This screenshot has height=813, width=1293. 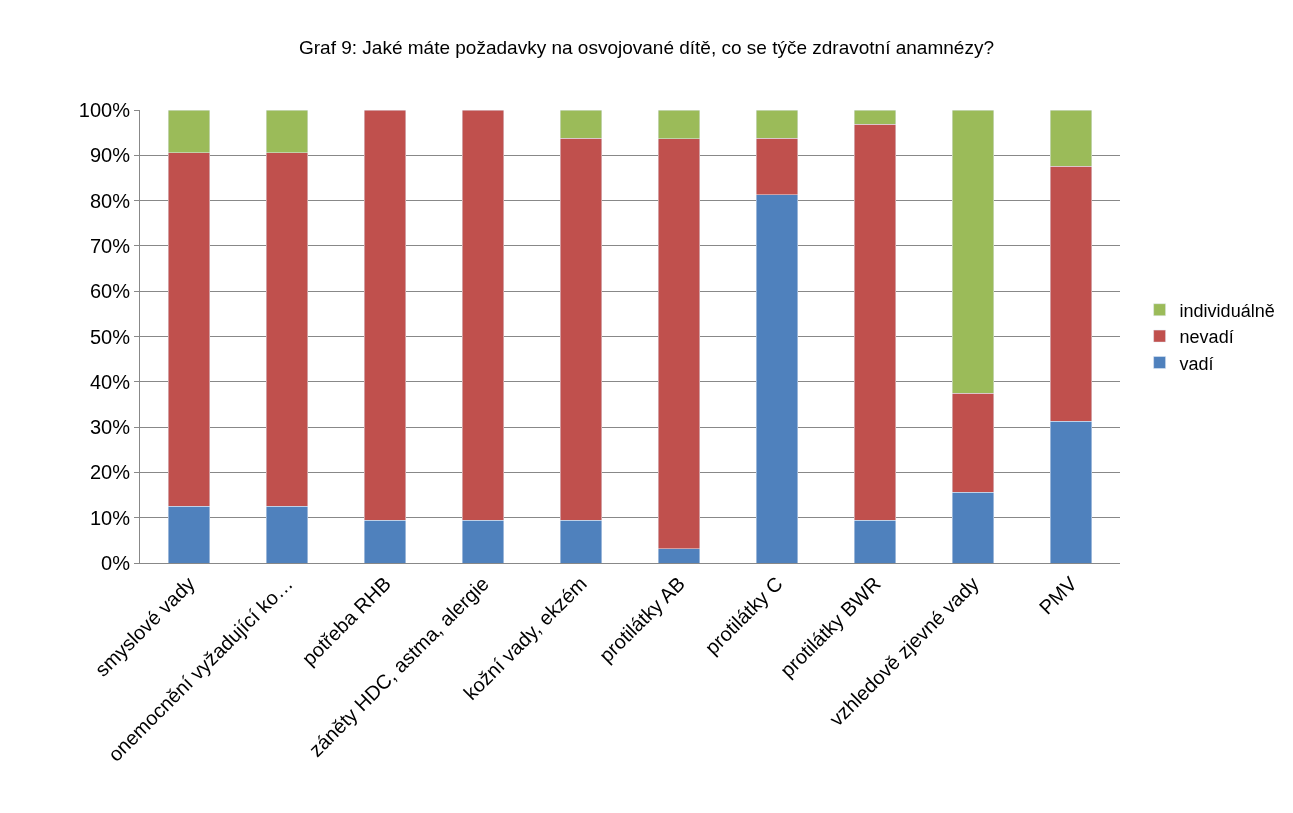 I want to click on y-tick-label: 20%, so click(x=110, y=472).